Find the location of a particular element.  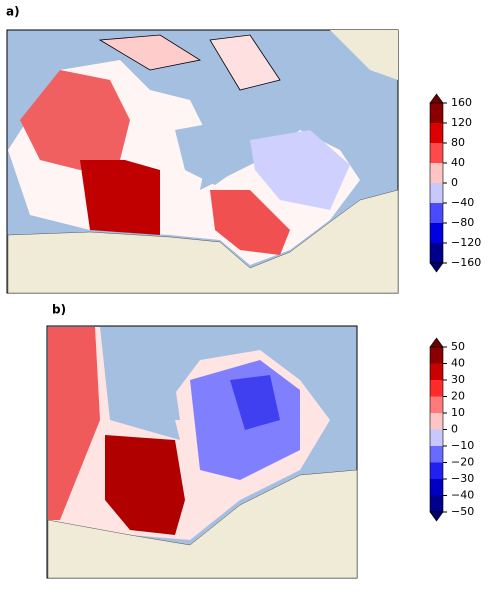

colorbar-tick-label: −10 is located at coordinates (462, 445).